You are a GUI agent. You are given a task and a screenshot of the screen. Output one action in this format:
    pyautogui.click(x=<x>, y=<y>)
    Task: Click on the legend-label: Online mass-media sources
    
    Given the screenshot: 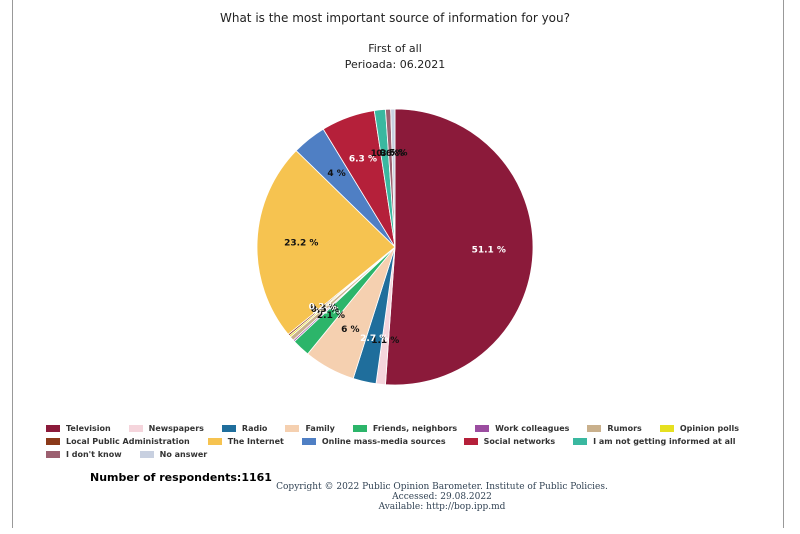 What is the action you would take?
    pyautogui.click(x=383, y=441)
    